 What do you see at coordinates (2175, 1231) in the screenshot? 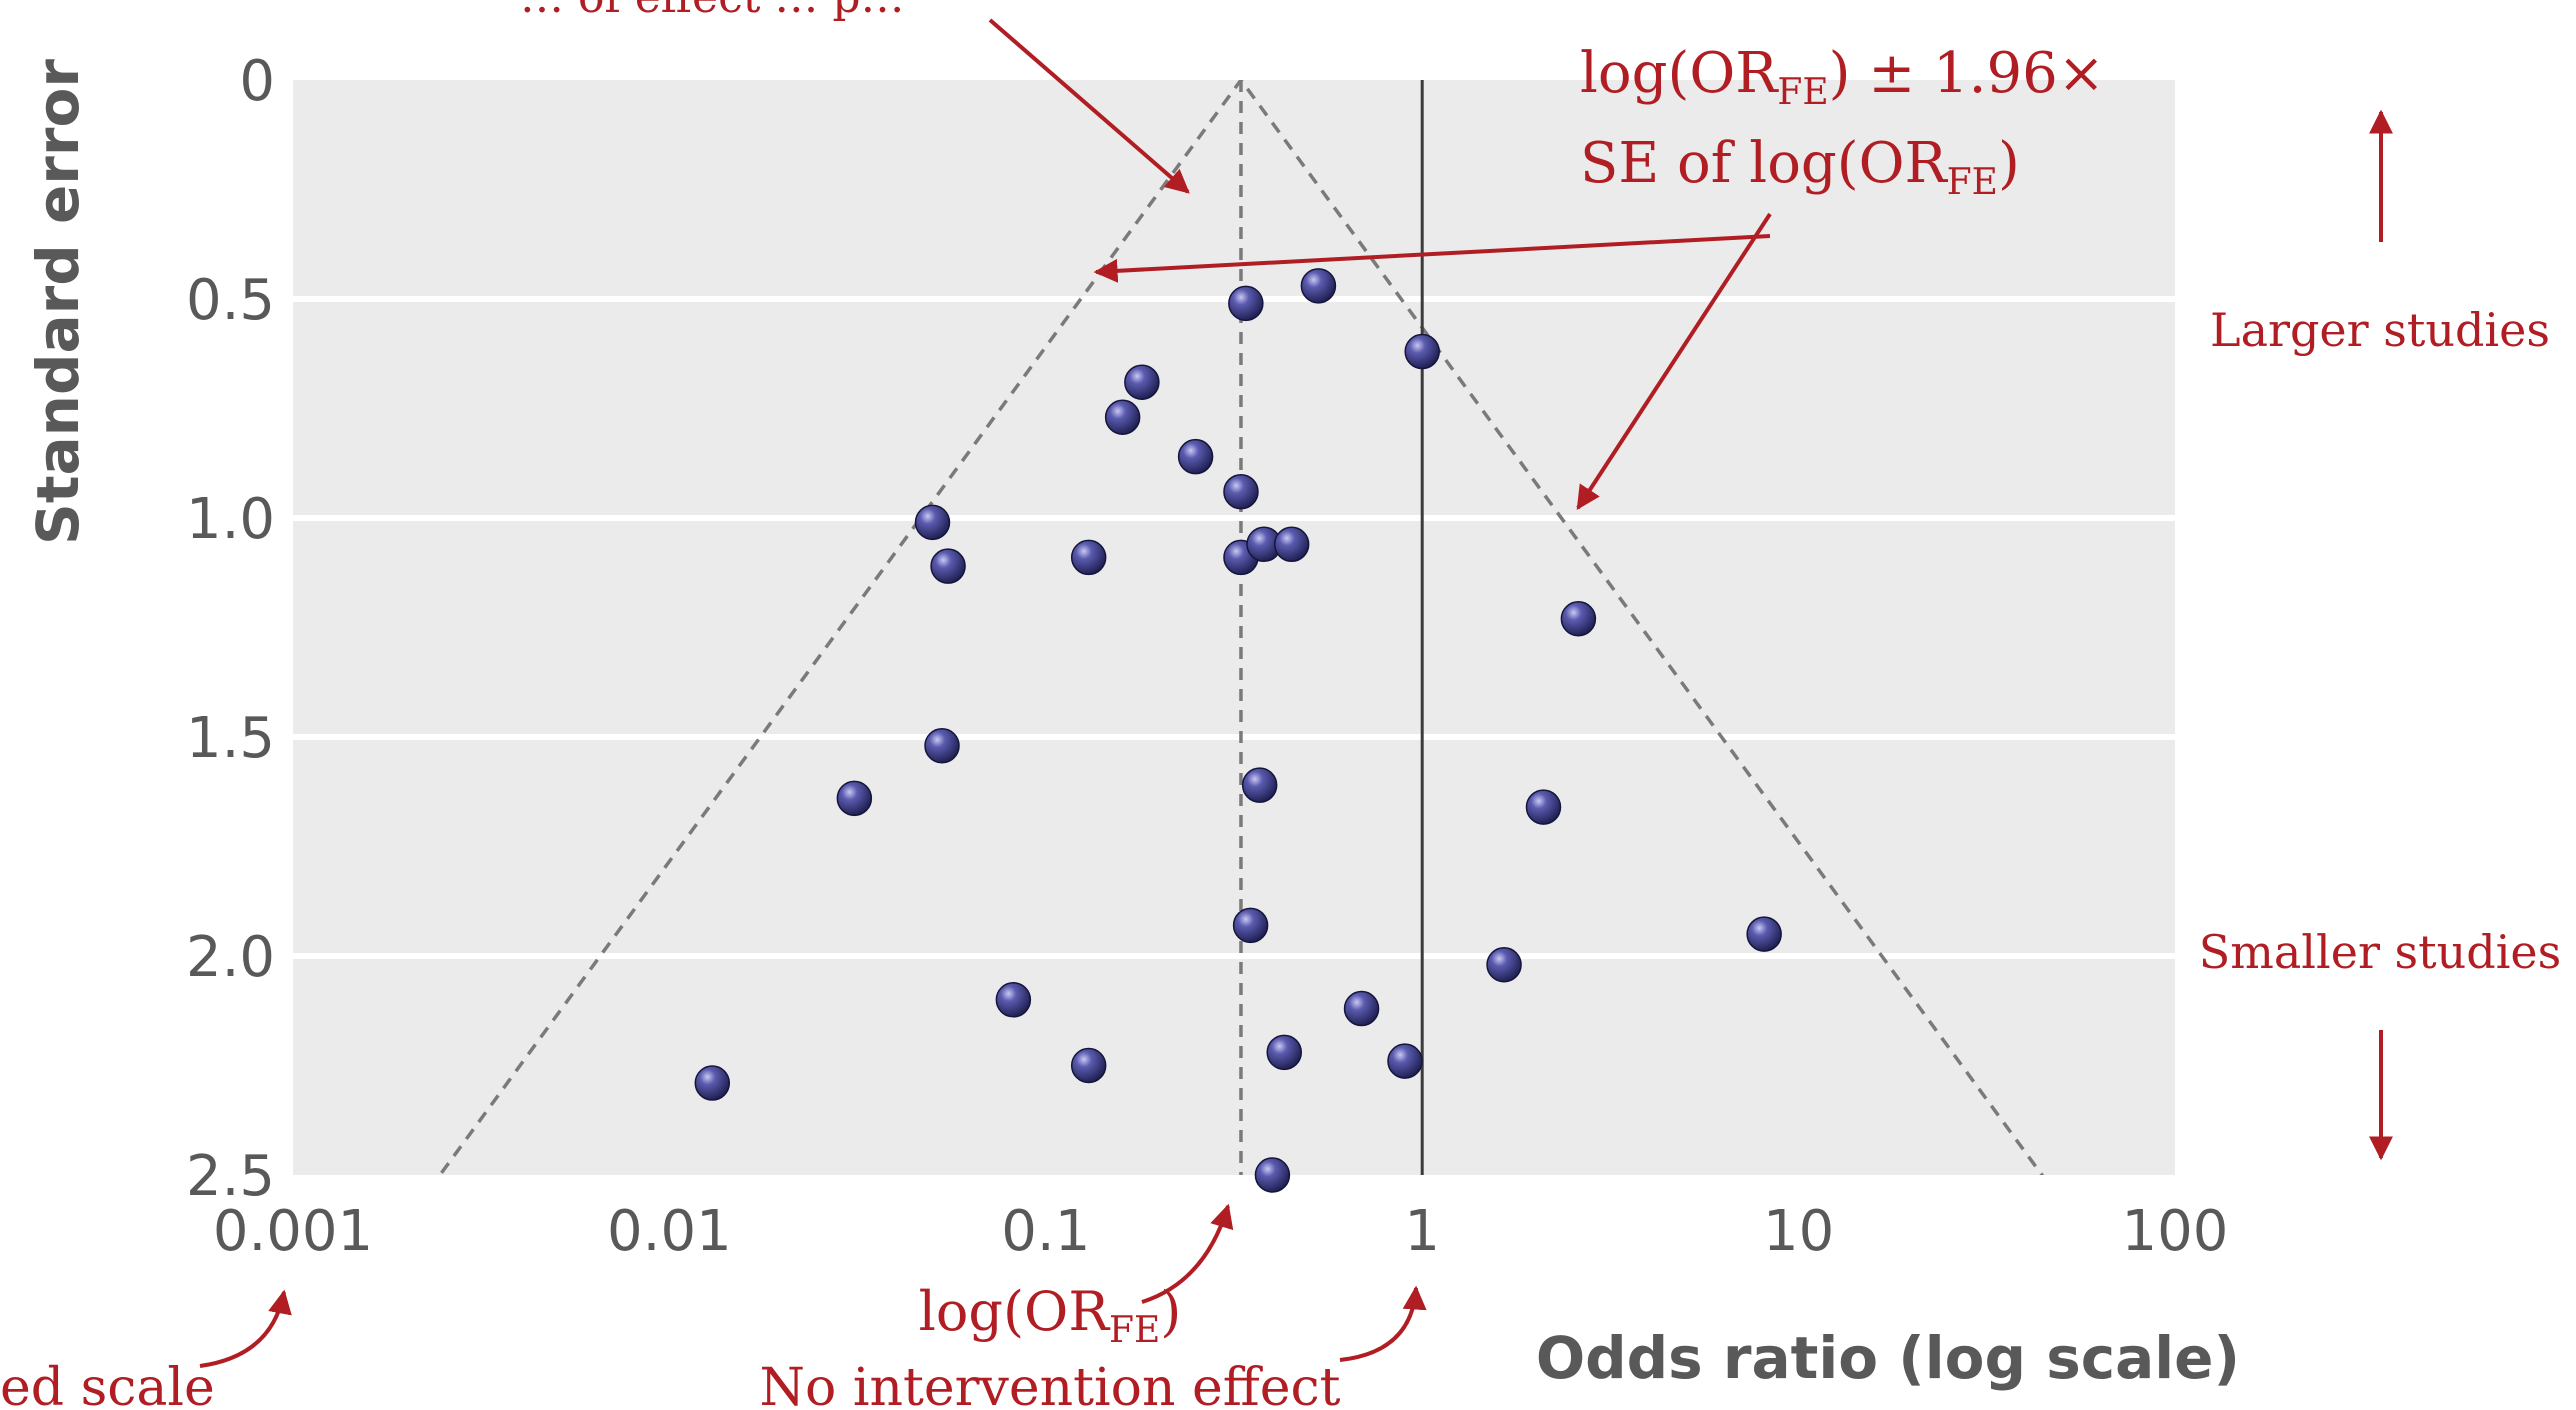
I see `x-tick-label: 100` at bounding box center [2175, 1231].